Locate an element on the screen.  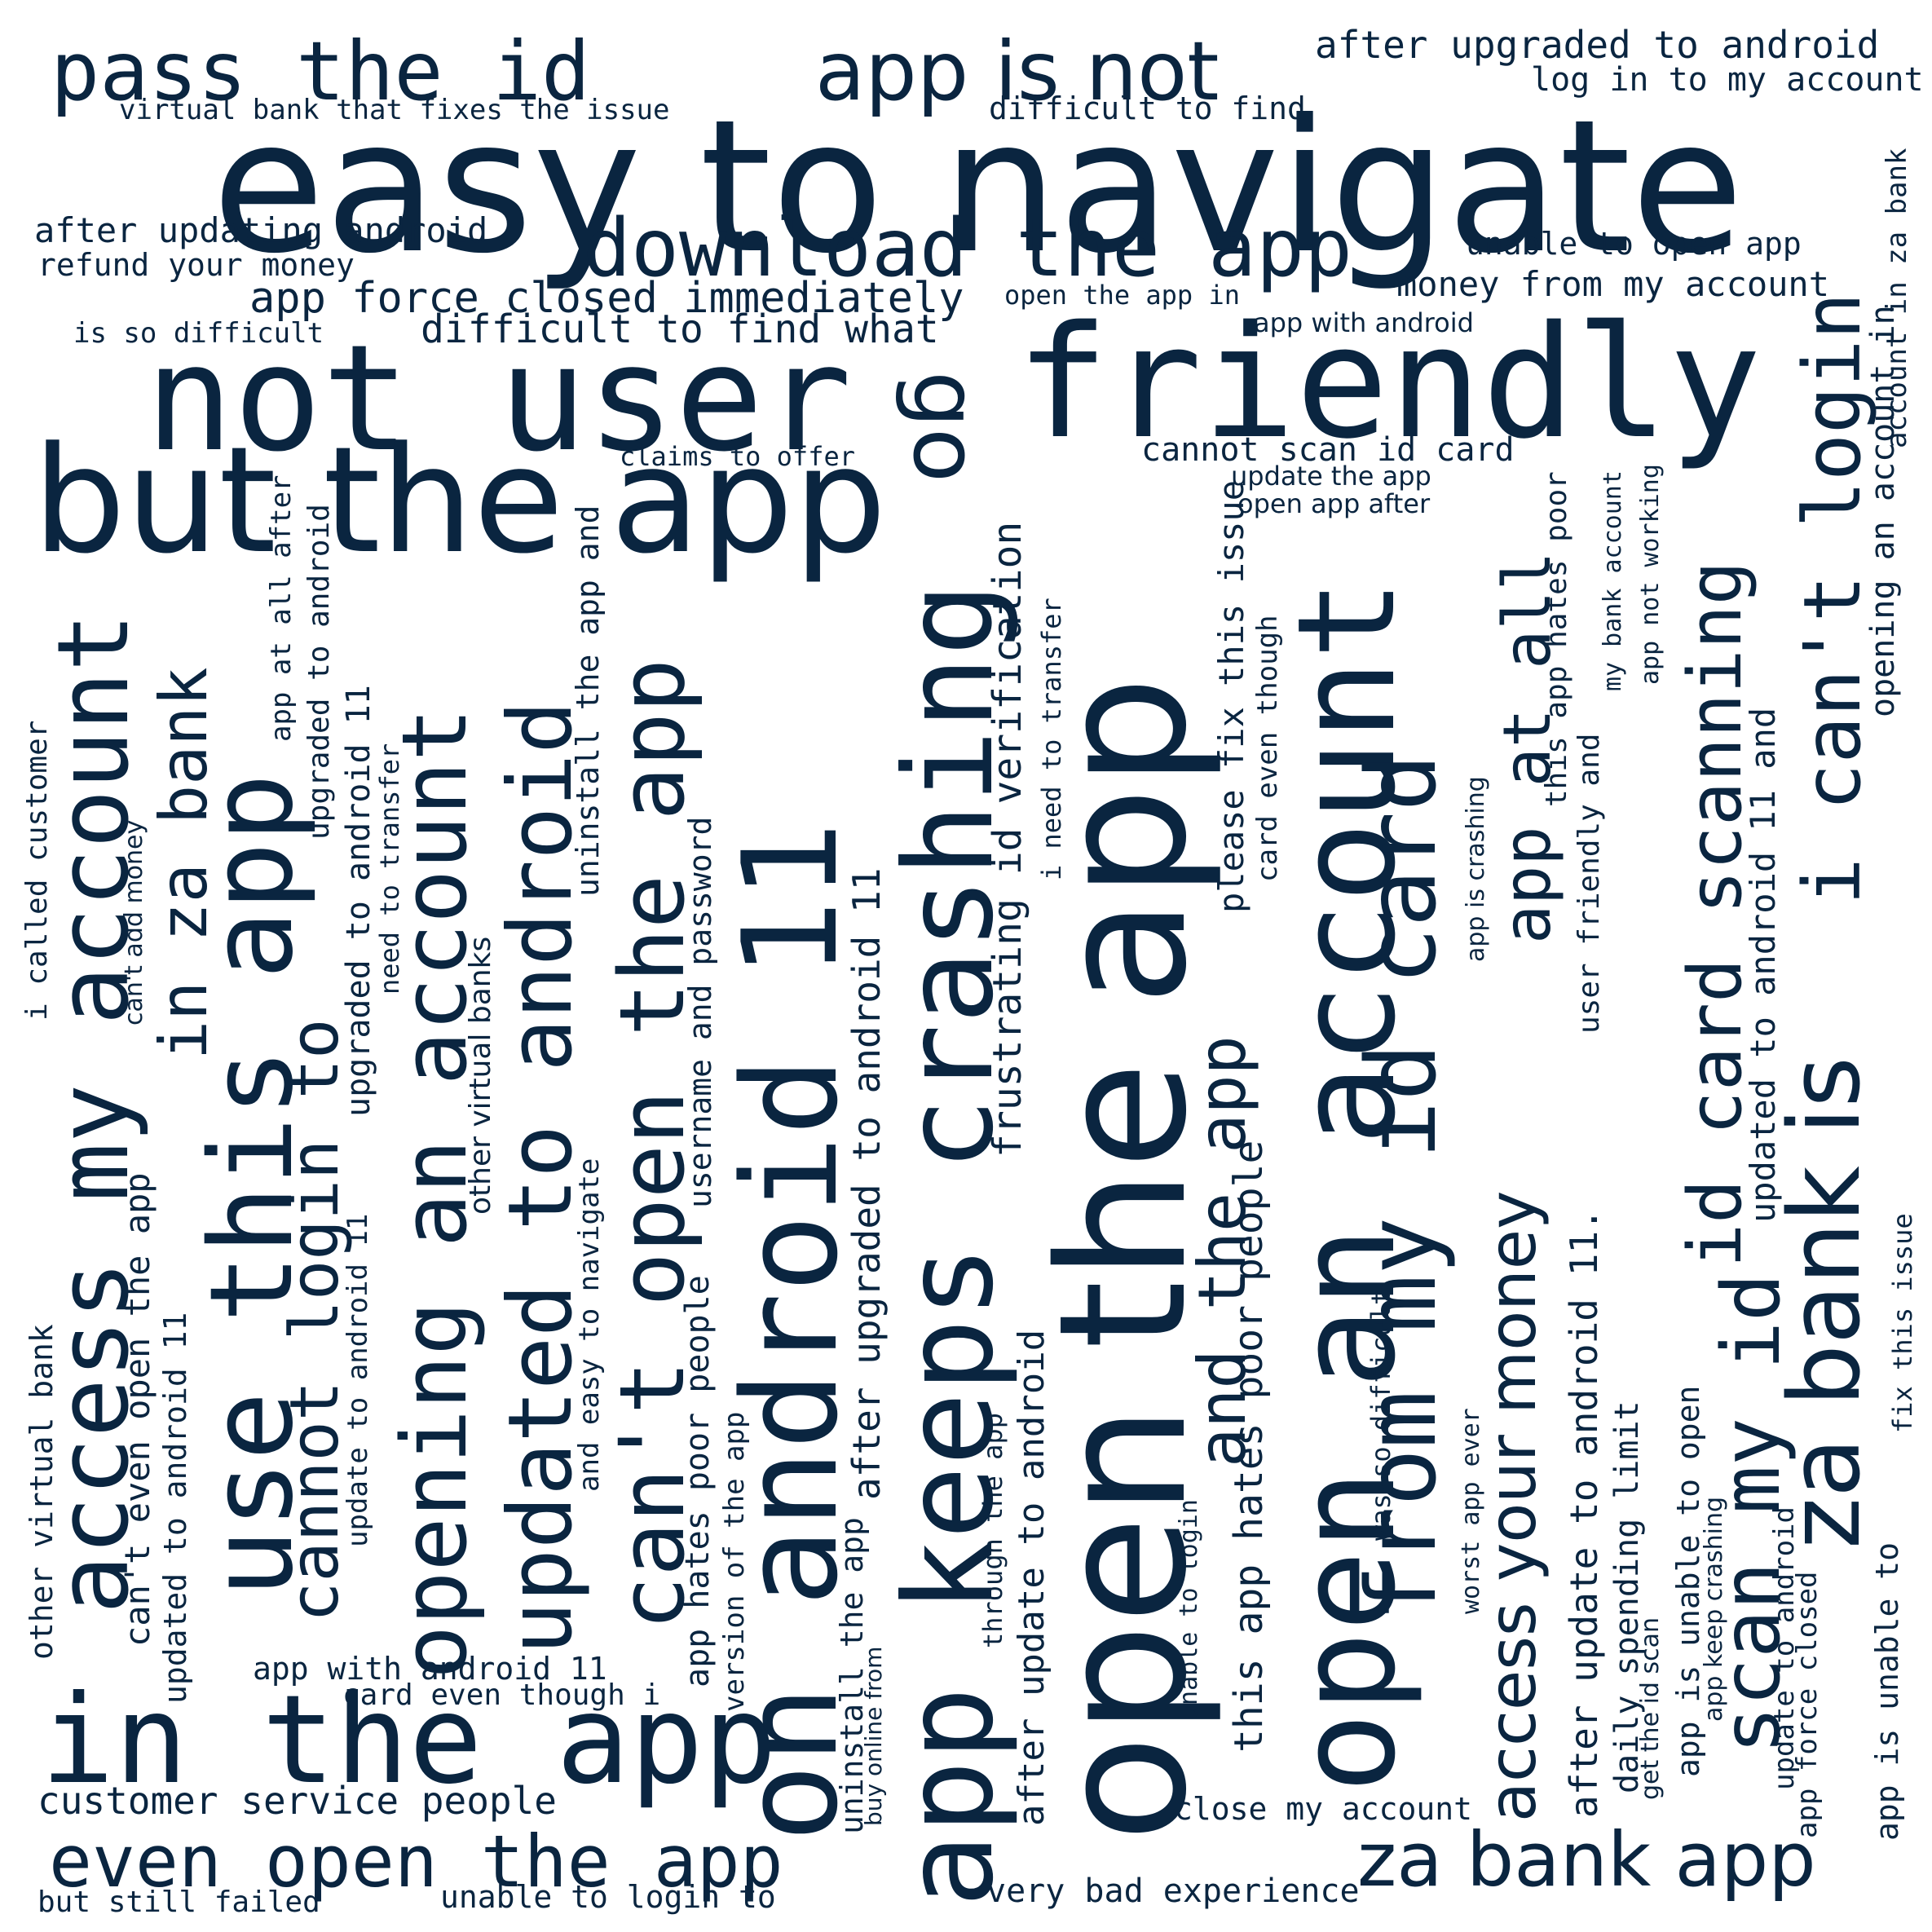
word-username-and-password: username and password is located at coordinates (700, 1012).